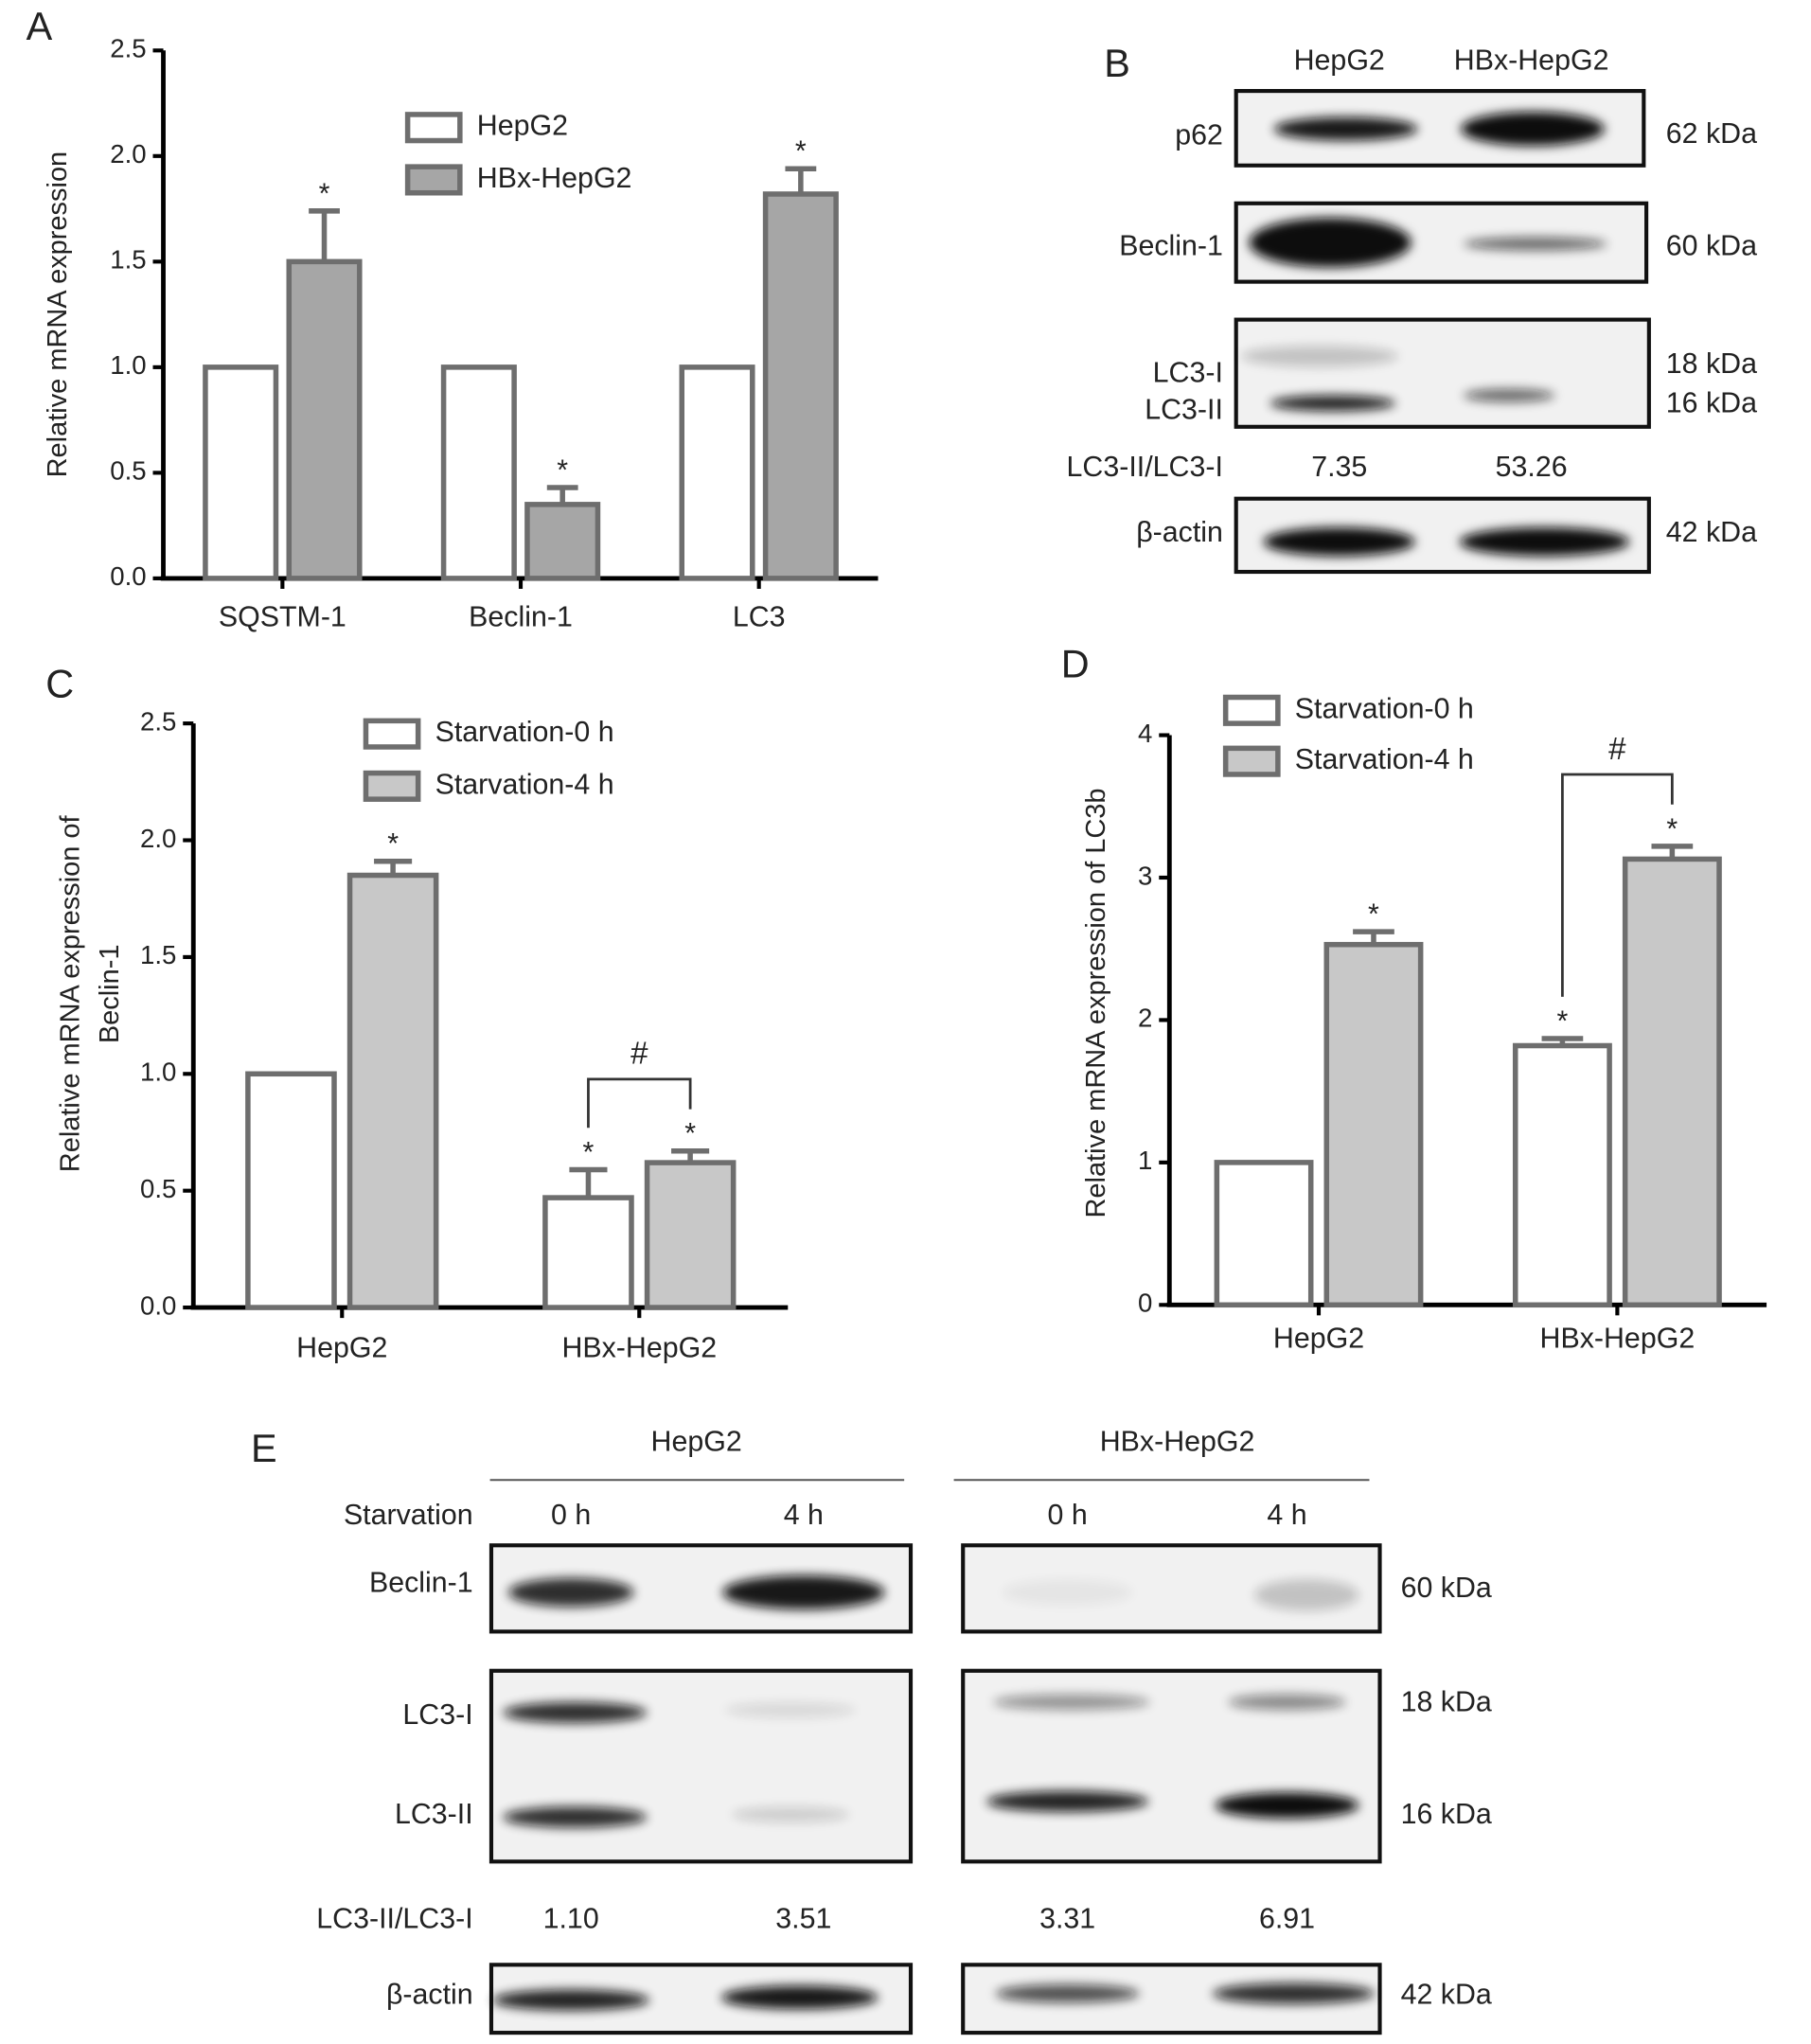  Describe the element at coordinates (1531, 61) in the screenshot. I see `column-label: HBx-HepG2` at that location.